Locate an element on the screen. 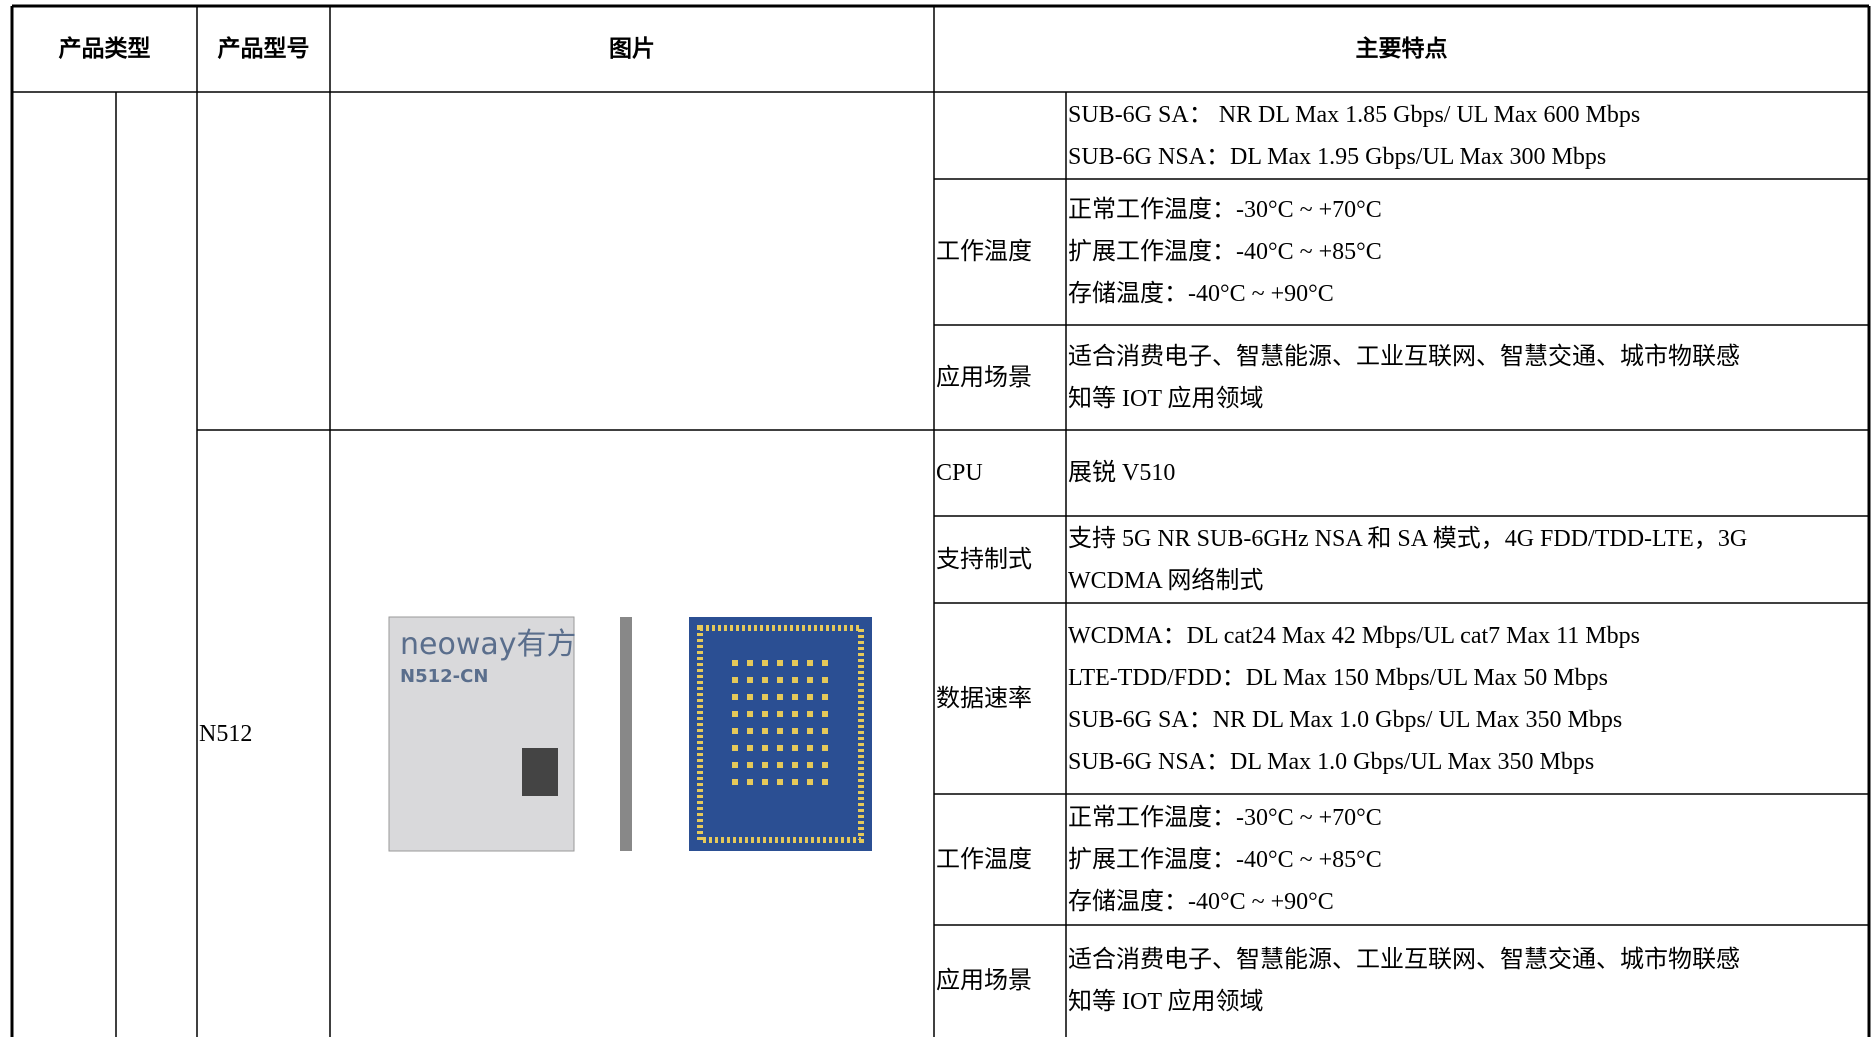 The width and height of the screenshot is (1872, 1037). text-line: 图片 is located at coordinates (632, 49).